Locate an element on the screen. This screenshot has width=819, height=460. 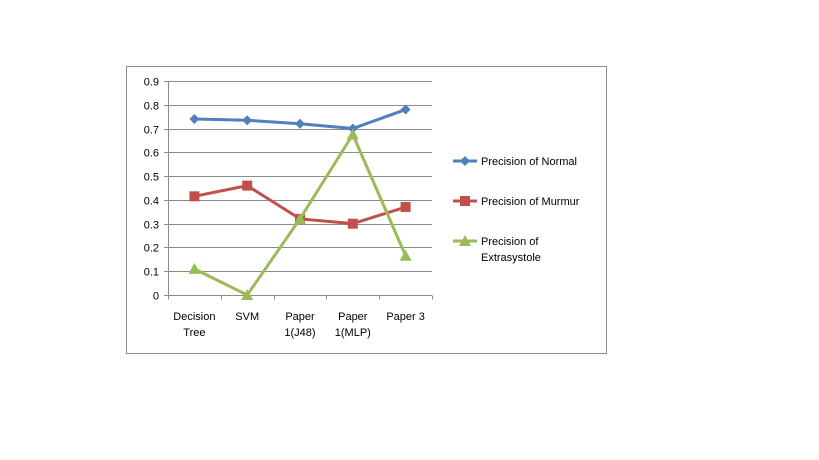
series is located at coordinates (300, 202).